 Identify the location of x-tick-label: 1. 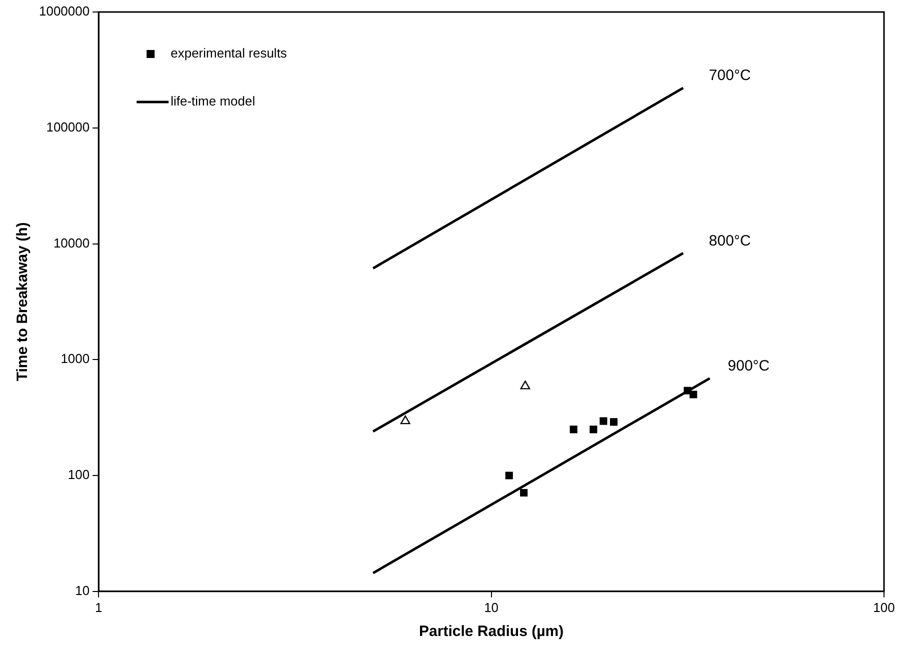
(98, 607).